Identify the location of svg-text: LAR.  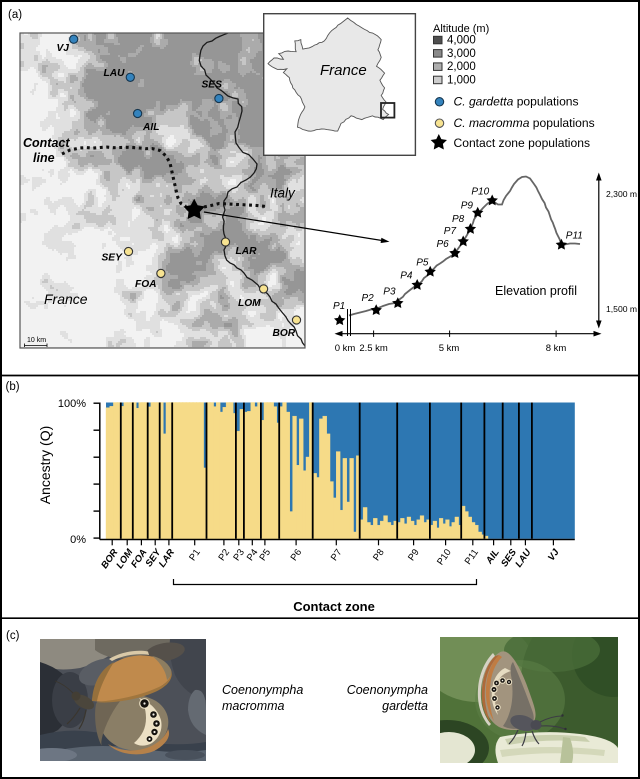
(247, 251).